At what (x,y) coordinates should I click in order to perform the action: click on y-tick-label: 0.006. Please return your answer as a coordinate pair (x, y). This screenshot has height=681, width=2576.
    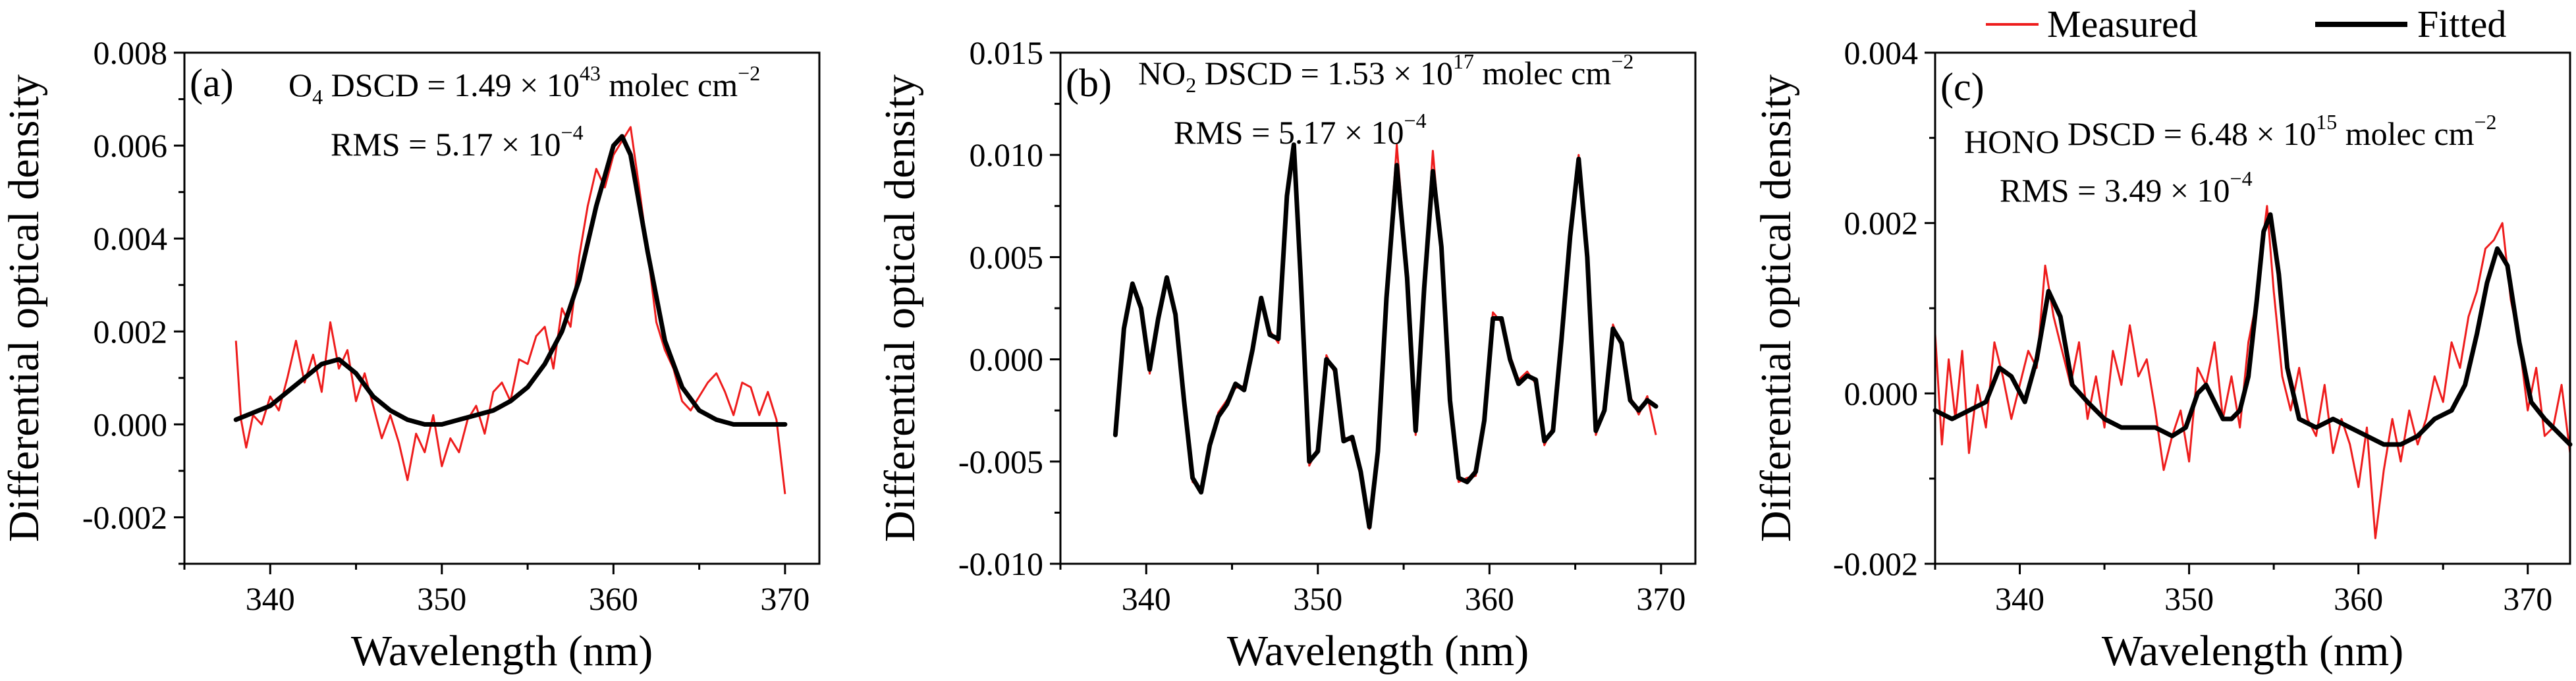
    Looking at the image, I should click on (131, 145).